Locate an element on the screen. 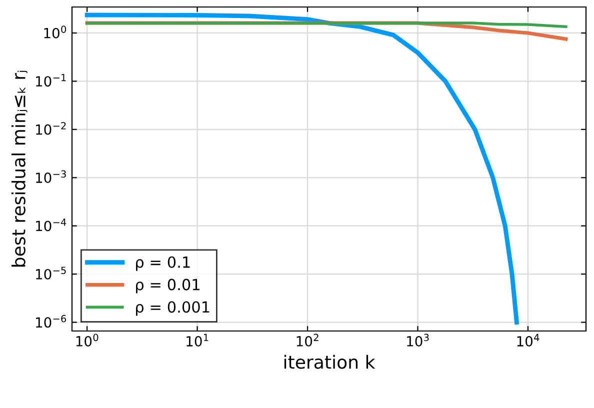  x-tick-label: 10$^{3}$ is located at coordinates (418, 340).